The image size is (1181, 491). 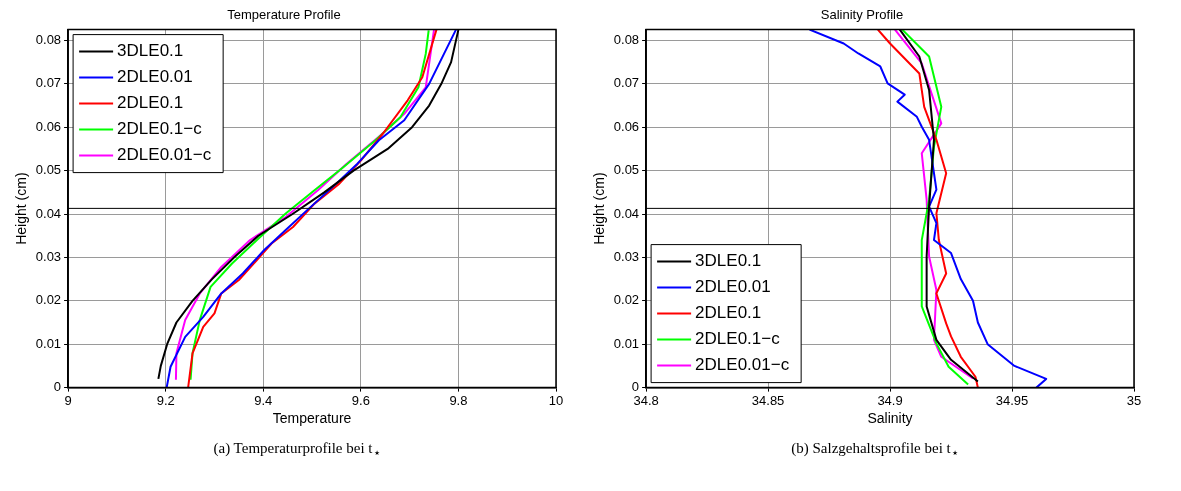 I want to click on text: (b) Salzgehaltsprofile bei t$_{⋆}$, so click(x=875, y=450).